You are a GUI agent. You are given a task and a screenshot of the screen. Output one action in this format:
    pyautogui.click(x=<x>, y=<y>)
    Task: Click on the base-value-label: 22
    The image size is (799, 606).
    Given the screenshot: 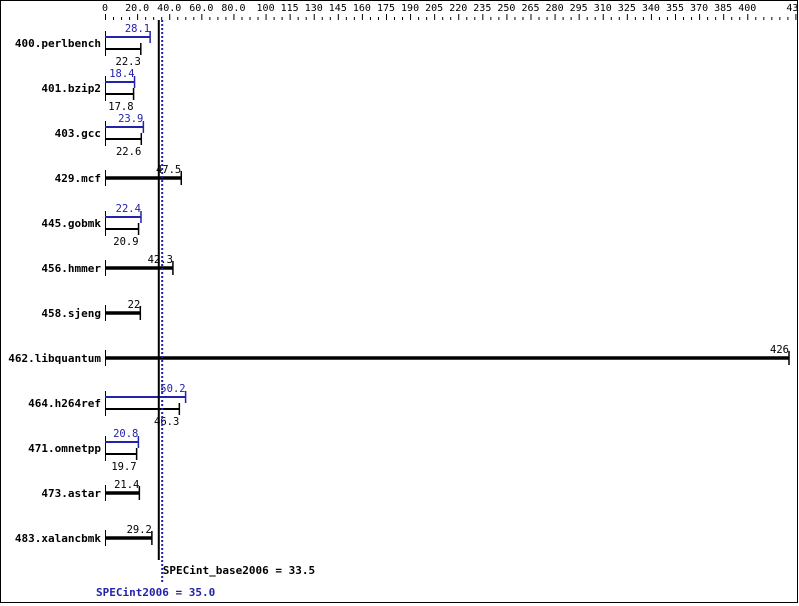 What is the action you would take?
    pyautogui.click(x=134, y=305)
    